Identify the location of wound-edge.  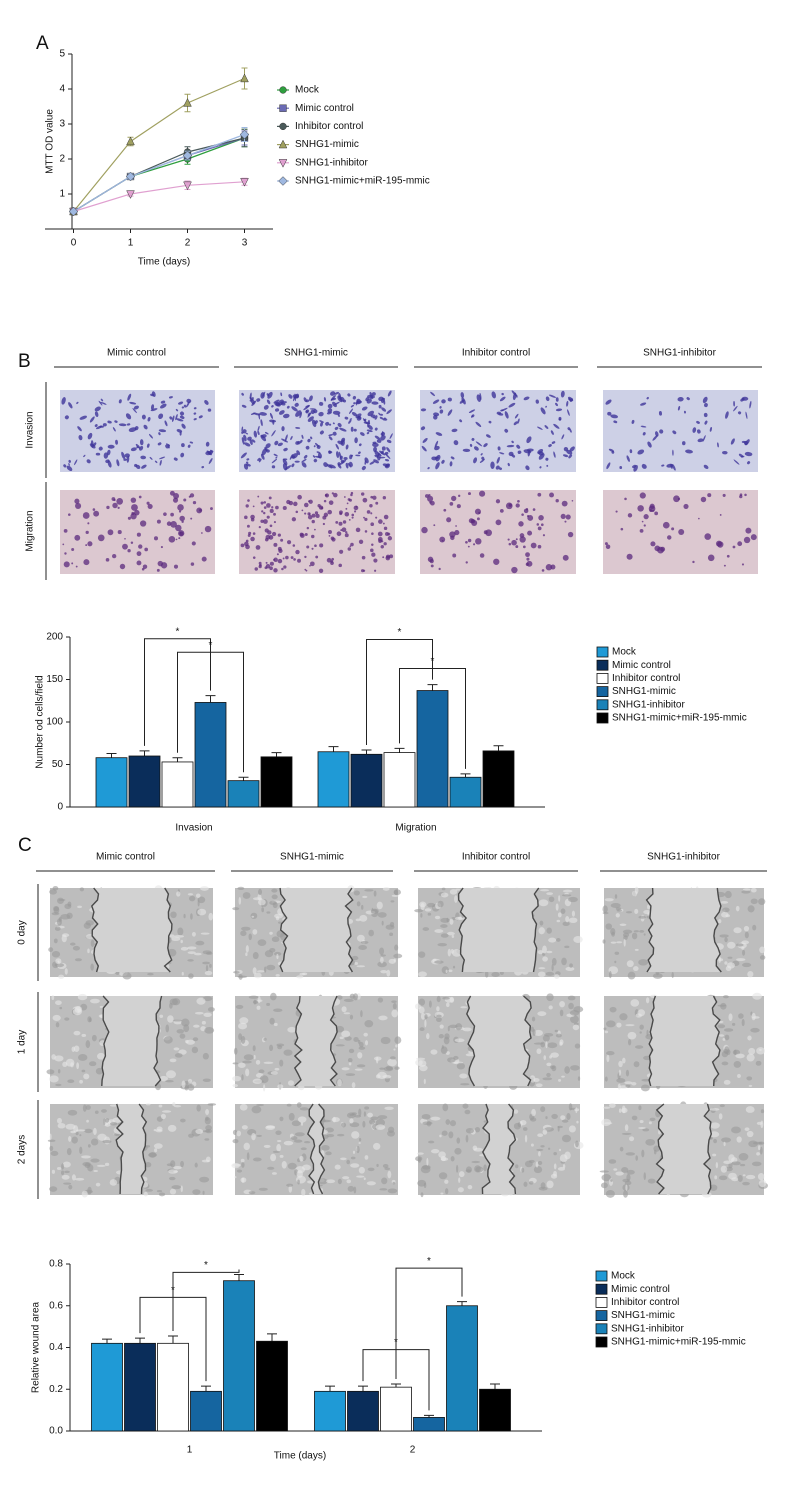
(716, 1041).